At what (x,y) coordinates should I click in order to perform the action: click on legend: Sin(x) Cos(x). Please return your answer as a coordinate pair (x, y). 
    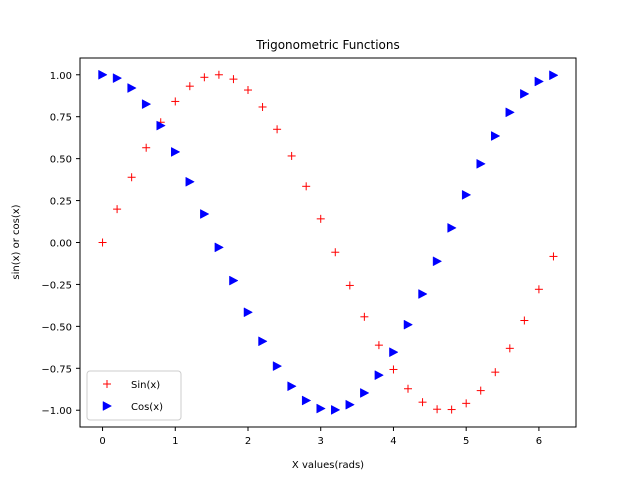
    Looking at the image, I should click on (134, 395).